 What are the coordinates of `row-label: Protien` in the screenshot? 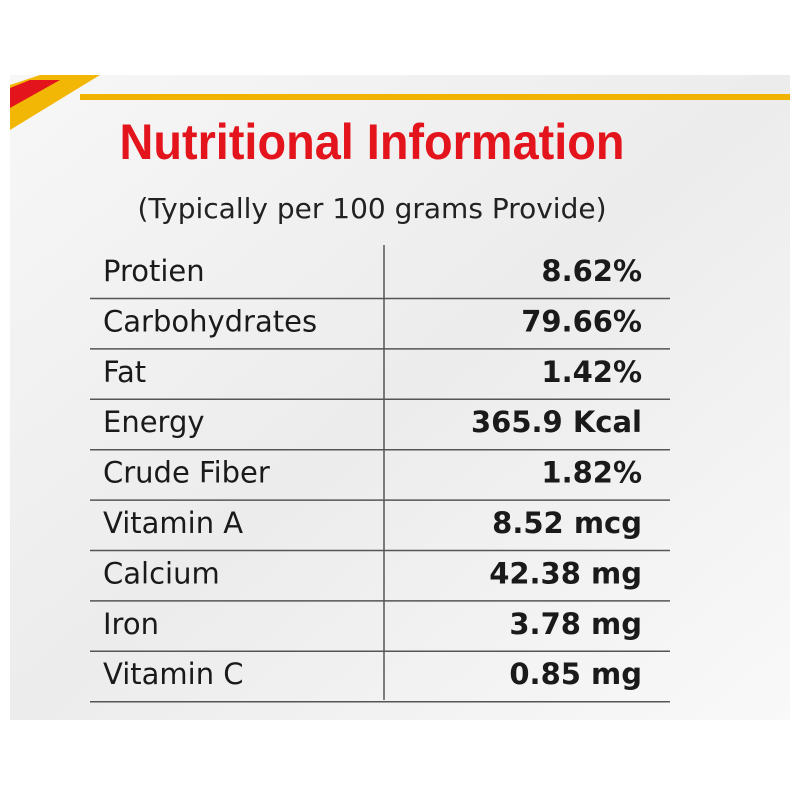 It's located at (154, 271).